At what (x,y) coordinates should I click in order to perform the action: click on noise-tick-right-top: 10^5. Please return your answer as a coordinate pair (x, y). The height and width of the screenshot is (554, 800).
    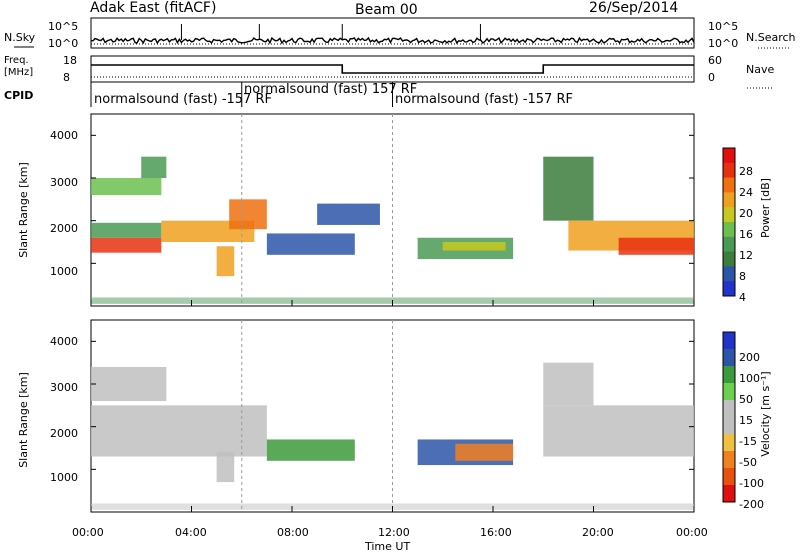
    Looking at the image, I should click on (723, 26).